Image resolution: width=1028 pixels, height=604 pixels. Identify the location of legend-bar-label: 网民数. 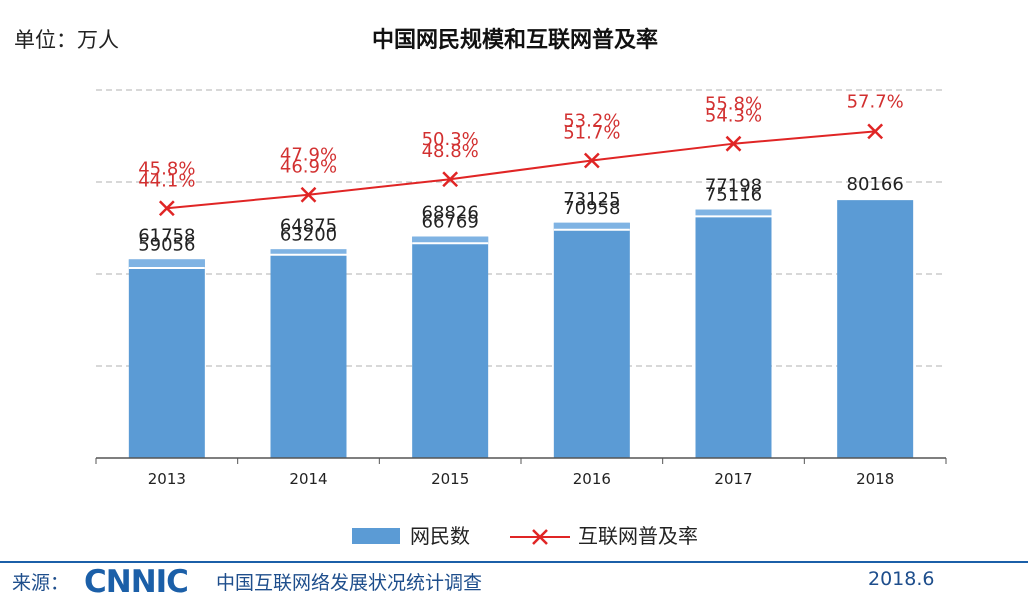
(440, 536).